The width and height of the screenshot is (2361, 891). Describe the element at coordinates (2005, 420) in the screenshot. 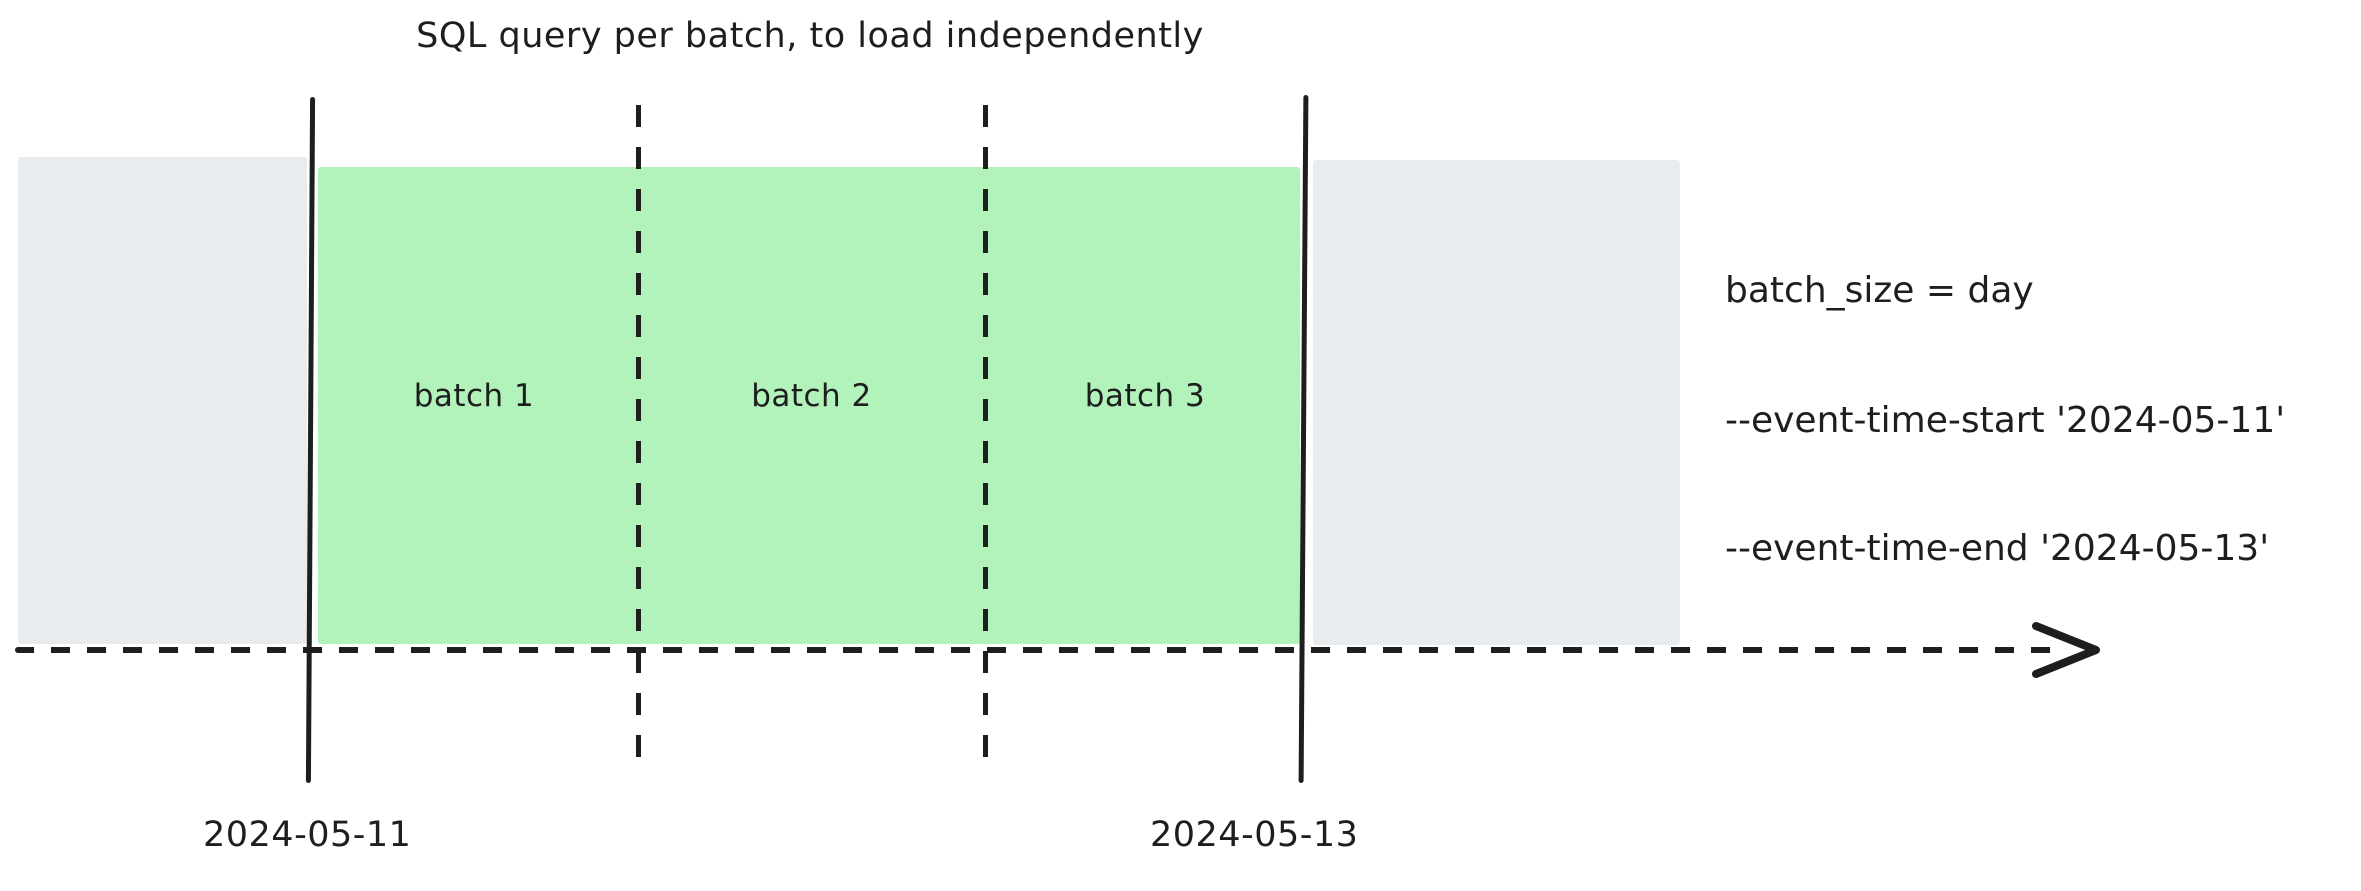

I see `annotation-event-time-start: --event-time-start '2024-05-11'` at that location.